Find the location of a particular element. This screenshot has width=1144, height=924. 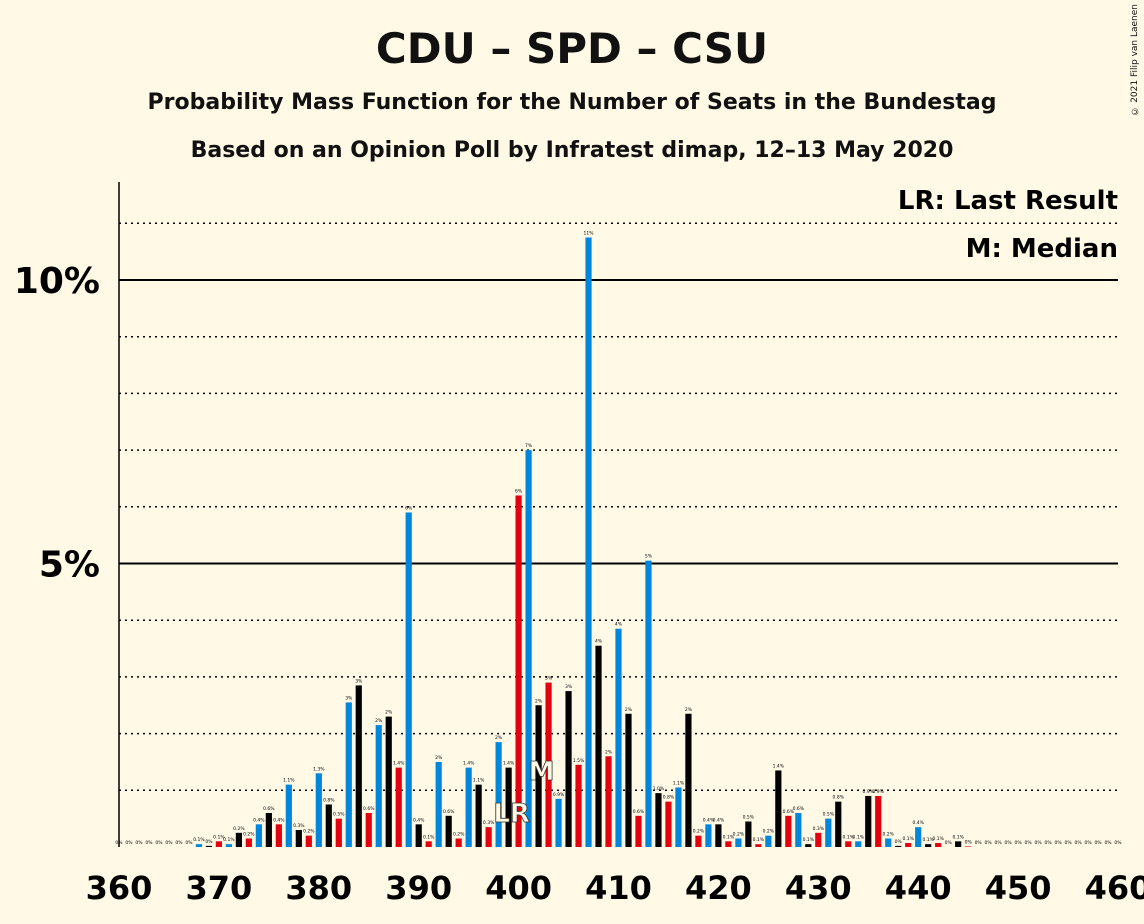

bar-value-label: 1.4% is located at coordinates (399, 764).